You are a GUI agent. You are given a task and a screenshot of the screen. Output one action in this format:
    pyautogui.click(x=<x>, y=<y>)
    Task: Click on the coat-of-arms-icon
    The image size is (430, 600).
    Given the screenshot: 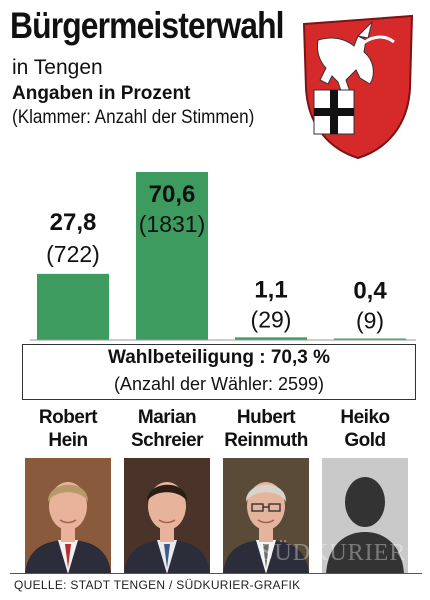 What is the action you would take?
    pyautogui.click(x=358, y=87)
    